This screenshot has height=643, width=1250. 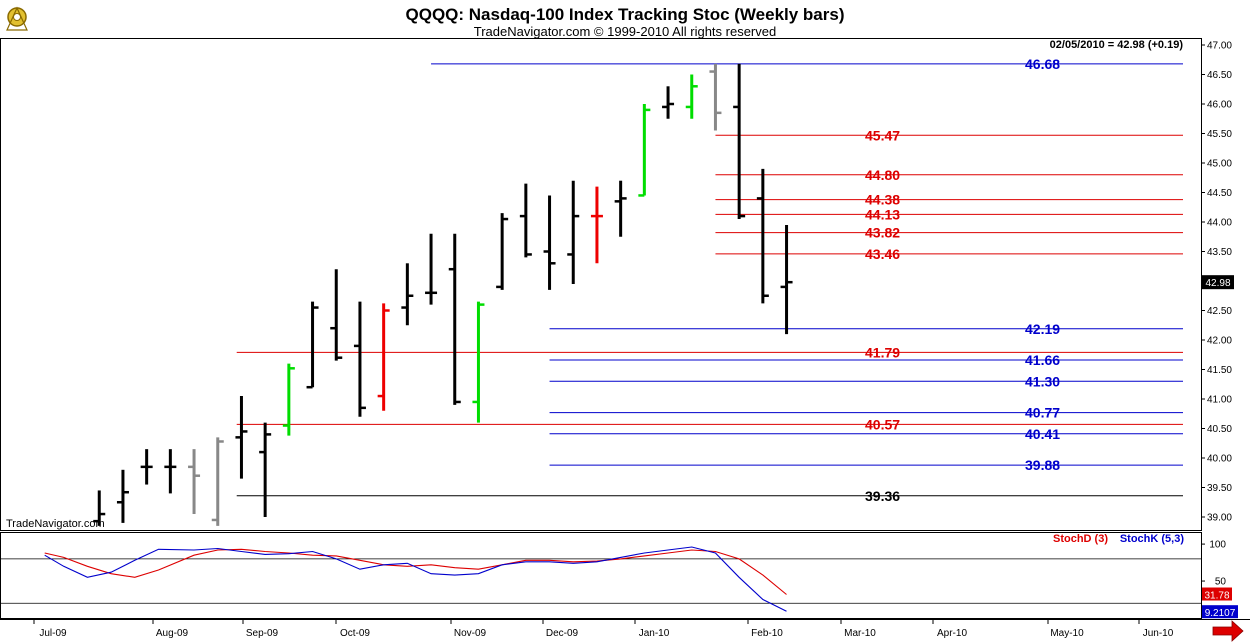 What do you see at coordinates (17, 18) in the screenshot?
I see `gear-logo-icon` at bounding box center [17, 18].